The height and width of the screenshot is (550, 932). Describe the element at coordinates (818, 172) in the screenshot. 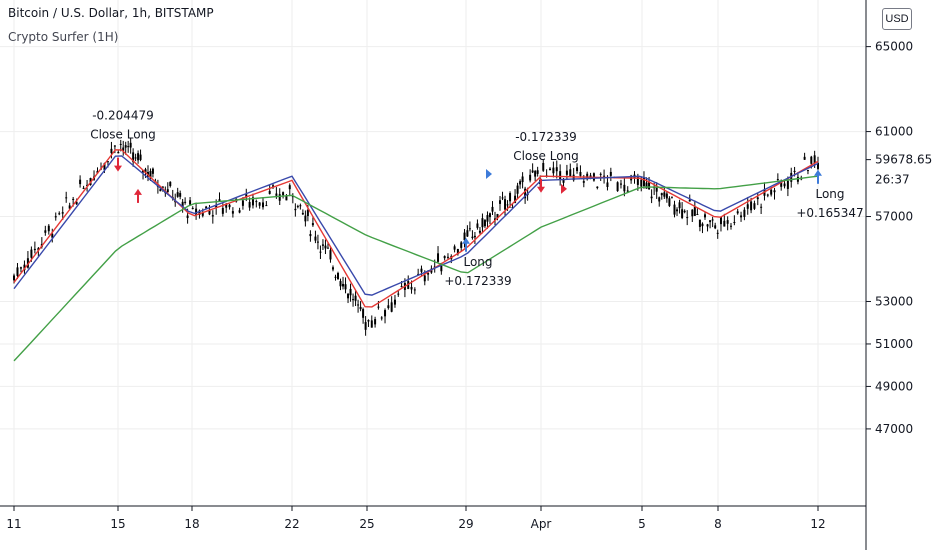

I see `trade-arrow-up-icon` at that location.